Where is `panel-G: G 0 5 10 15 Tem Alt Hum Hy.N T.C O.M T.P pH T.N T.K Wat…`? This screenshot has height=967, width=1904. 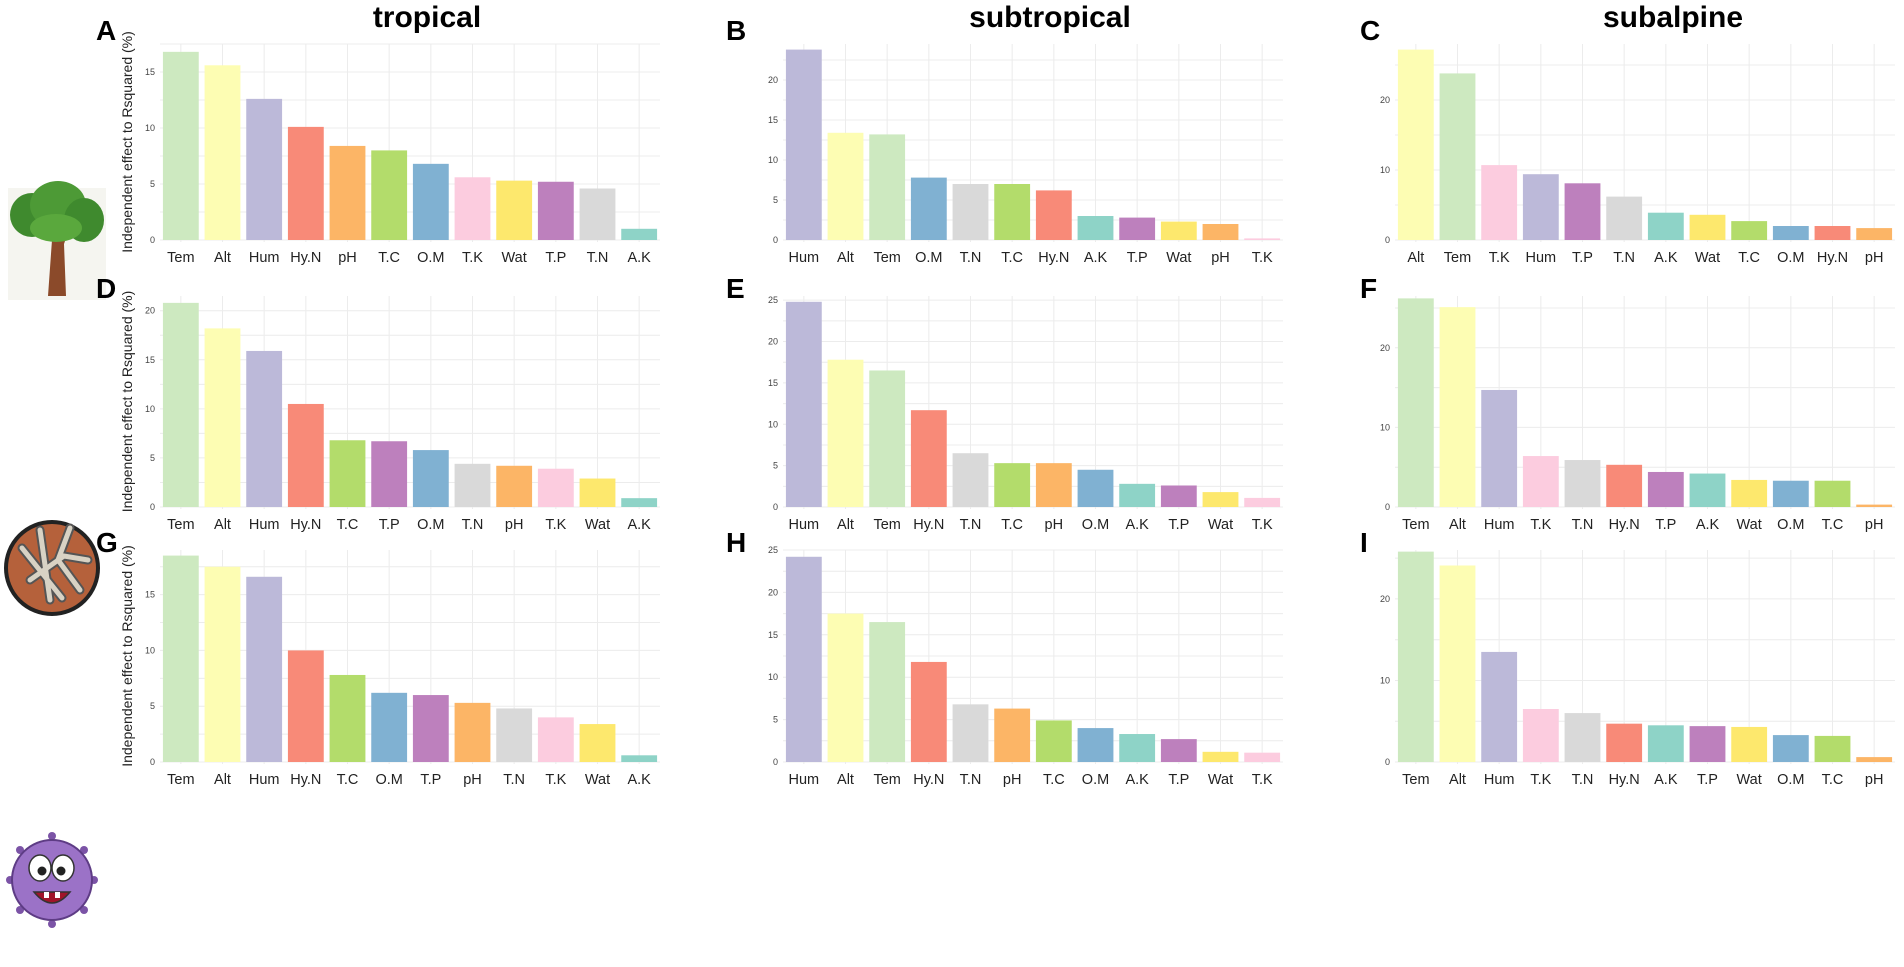
panel-G: G 0 5 10 15 Tem Alt Hum Hy.N T.C O.M T.P pH T.N T.K Wat… is located at coordinates (378, 657).